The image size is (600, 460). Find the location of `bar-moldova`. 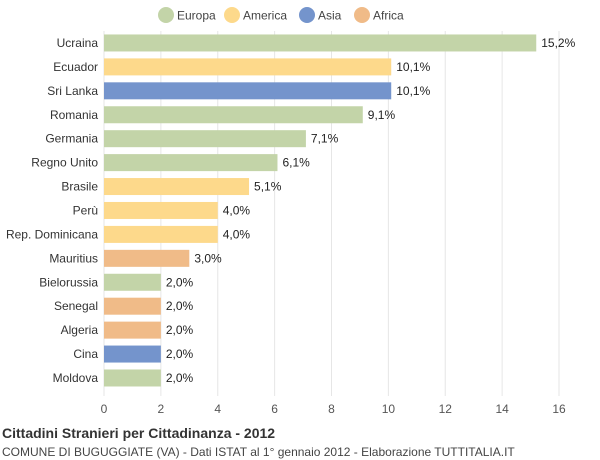

bar-moldova is located at coordinates (132, 378).